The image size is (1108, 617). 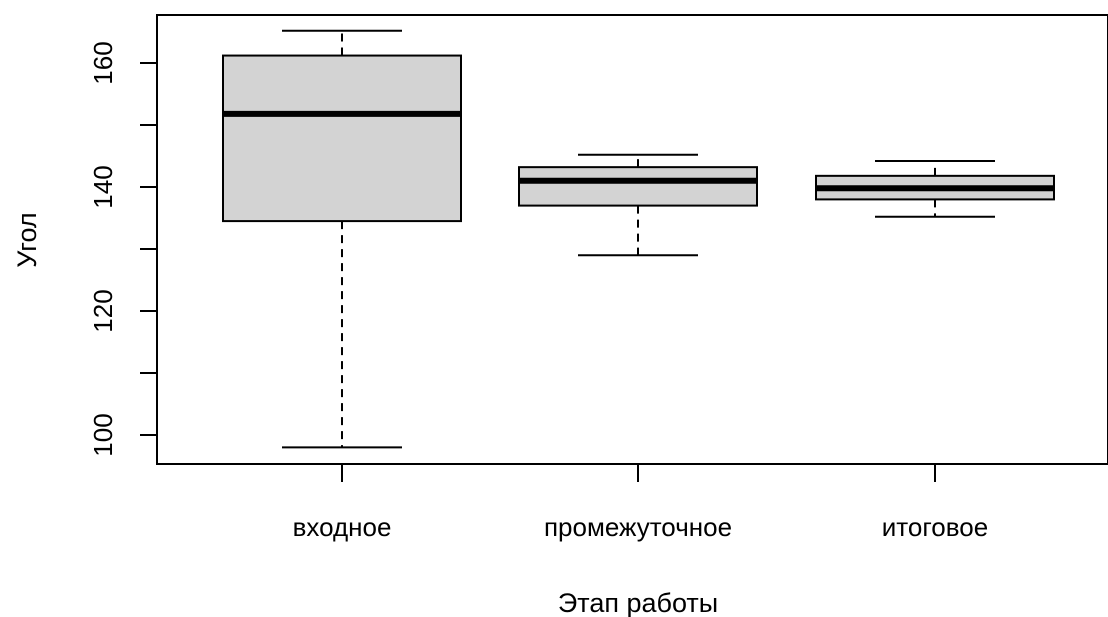 What do you see at coordinates (640, 503) in the screenshot?
I see `x-axis: входное промежуточное итоговое` at bounding box center [640, 503].